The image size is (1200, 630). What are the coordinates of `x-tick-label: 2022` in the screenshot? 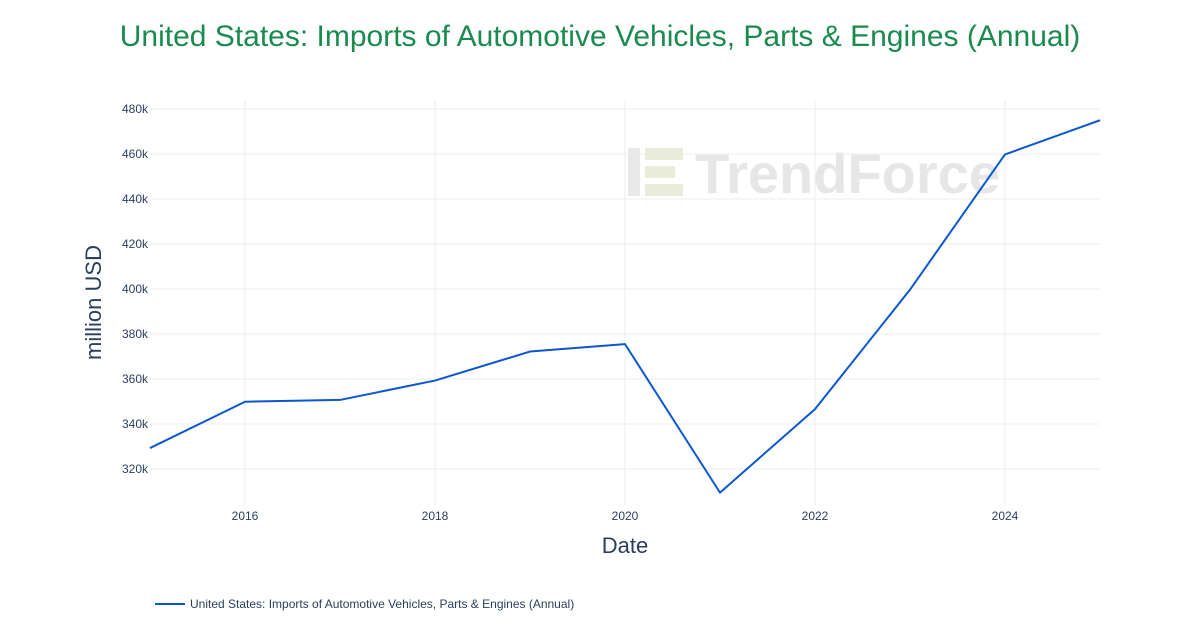 It's located at (815, 516).